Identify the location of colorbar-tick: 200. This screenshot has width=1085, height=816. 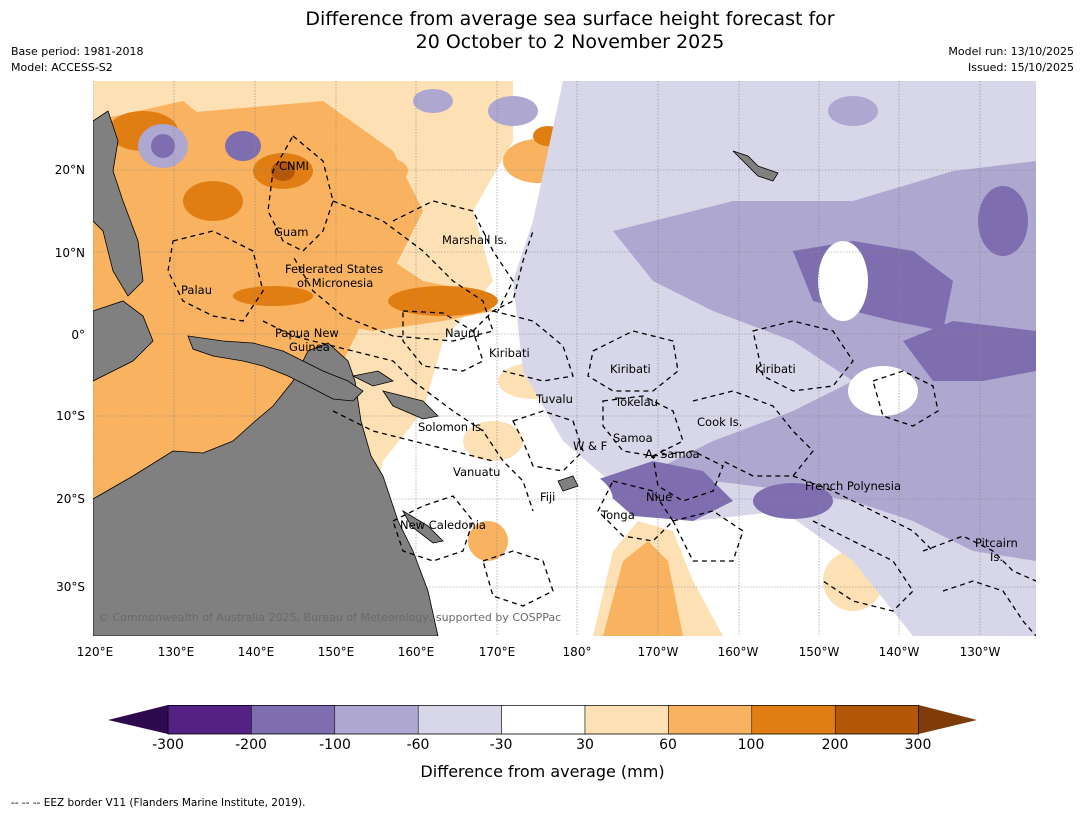
(835, 745).